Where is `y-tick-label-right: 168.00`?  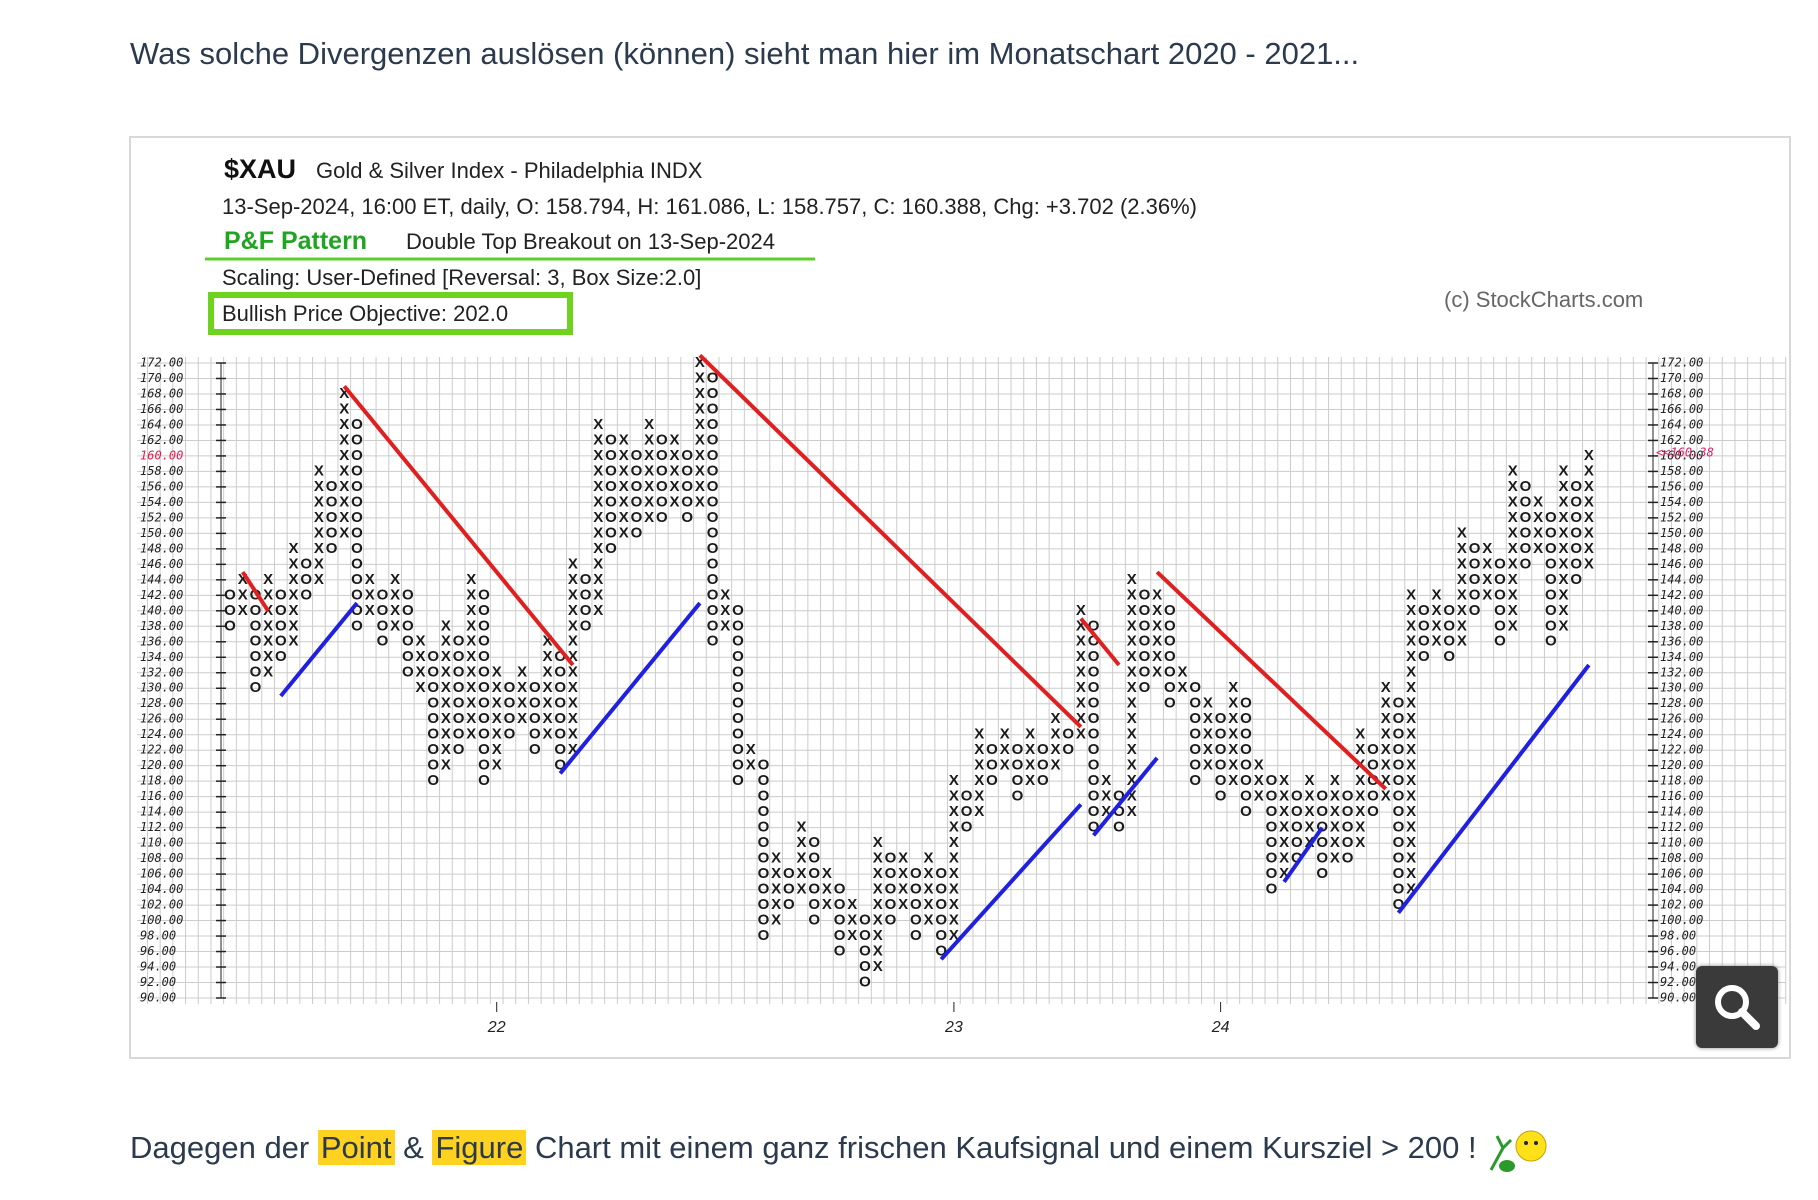
y-tick-label-right: 168.00 is located at coordinates (1681, 393).